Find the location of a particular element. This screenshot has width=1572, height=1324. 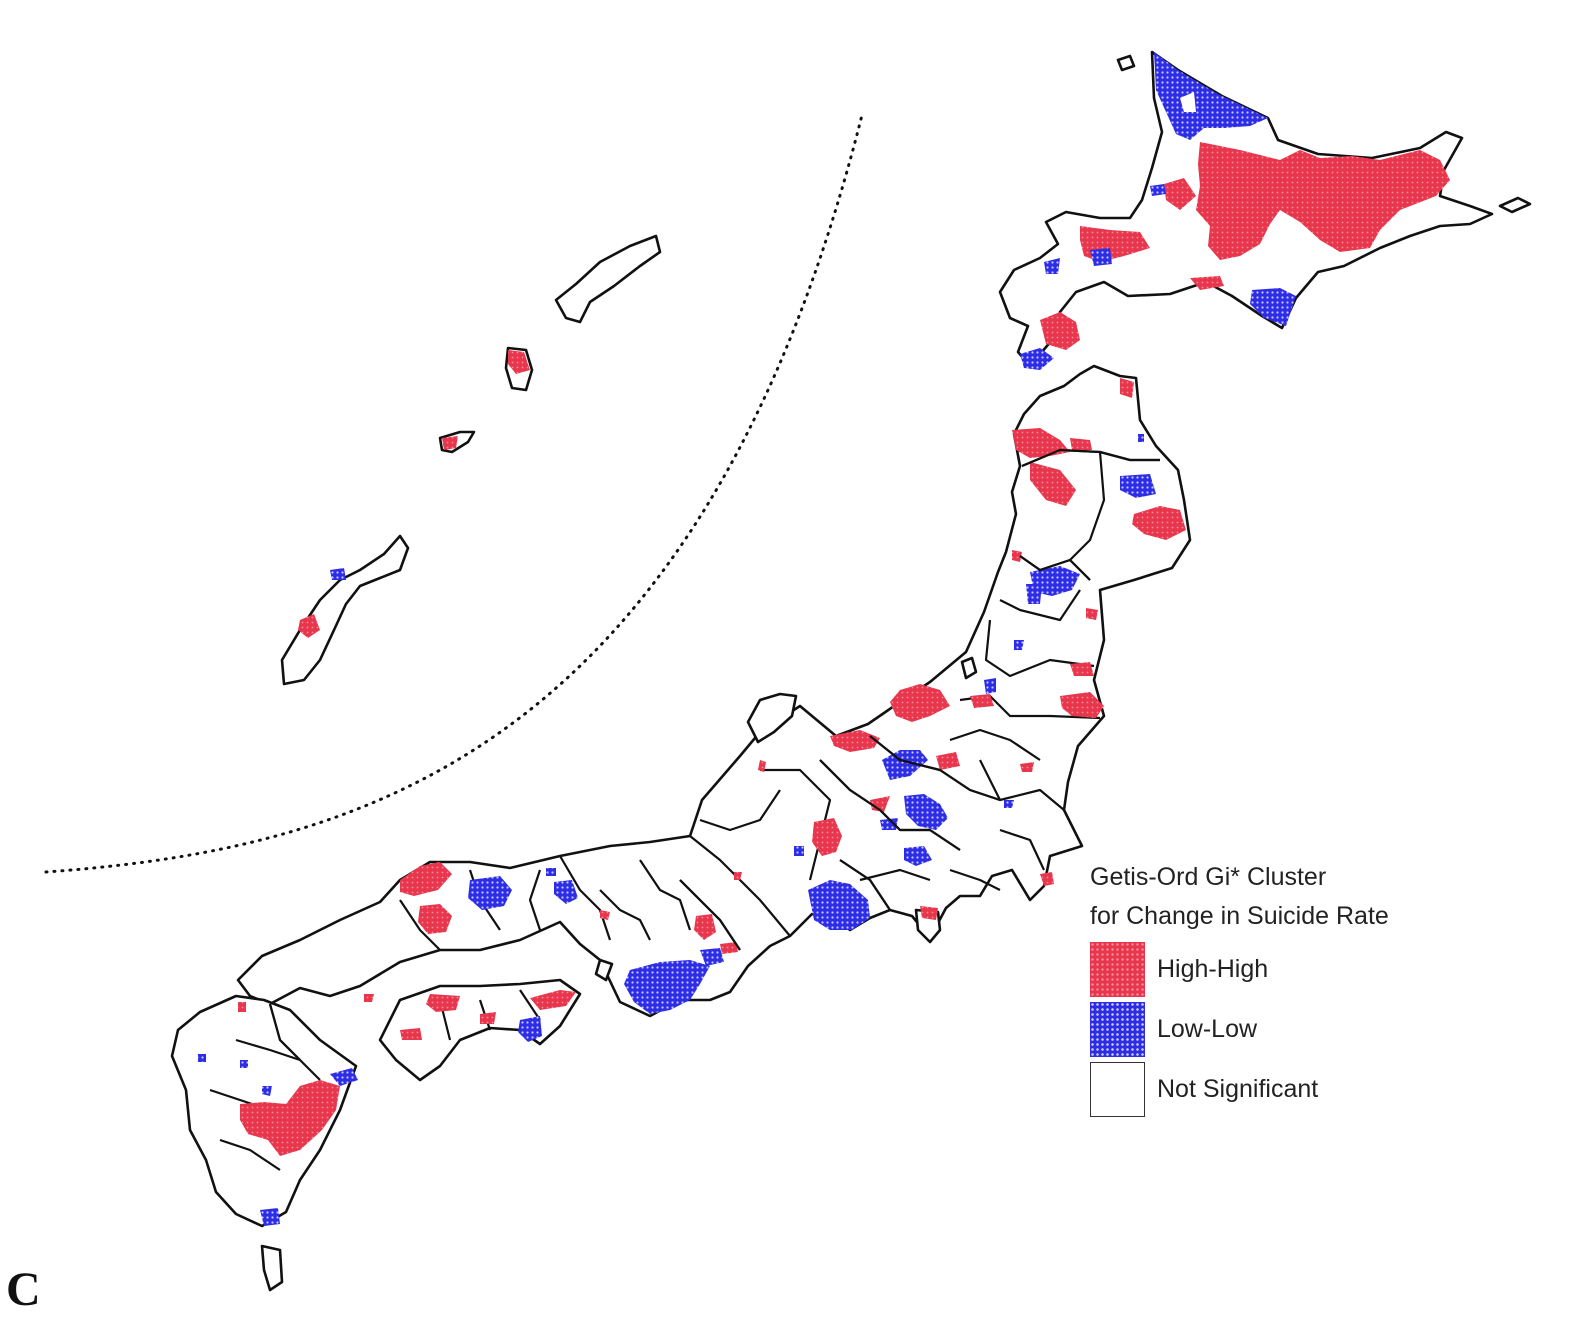

ll-gunma is located at coordinates (905, 765).